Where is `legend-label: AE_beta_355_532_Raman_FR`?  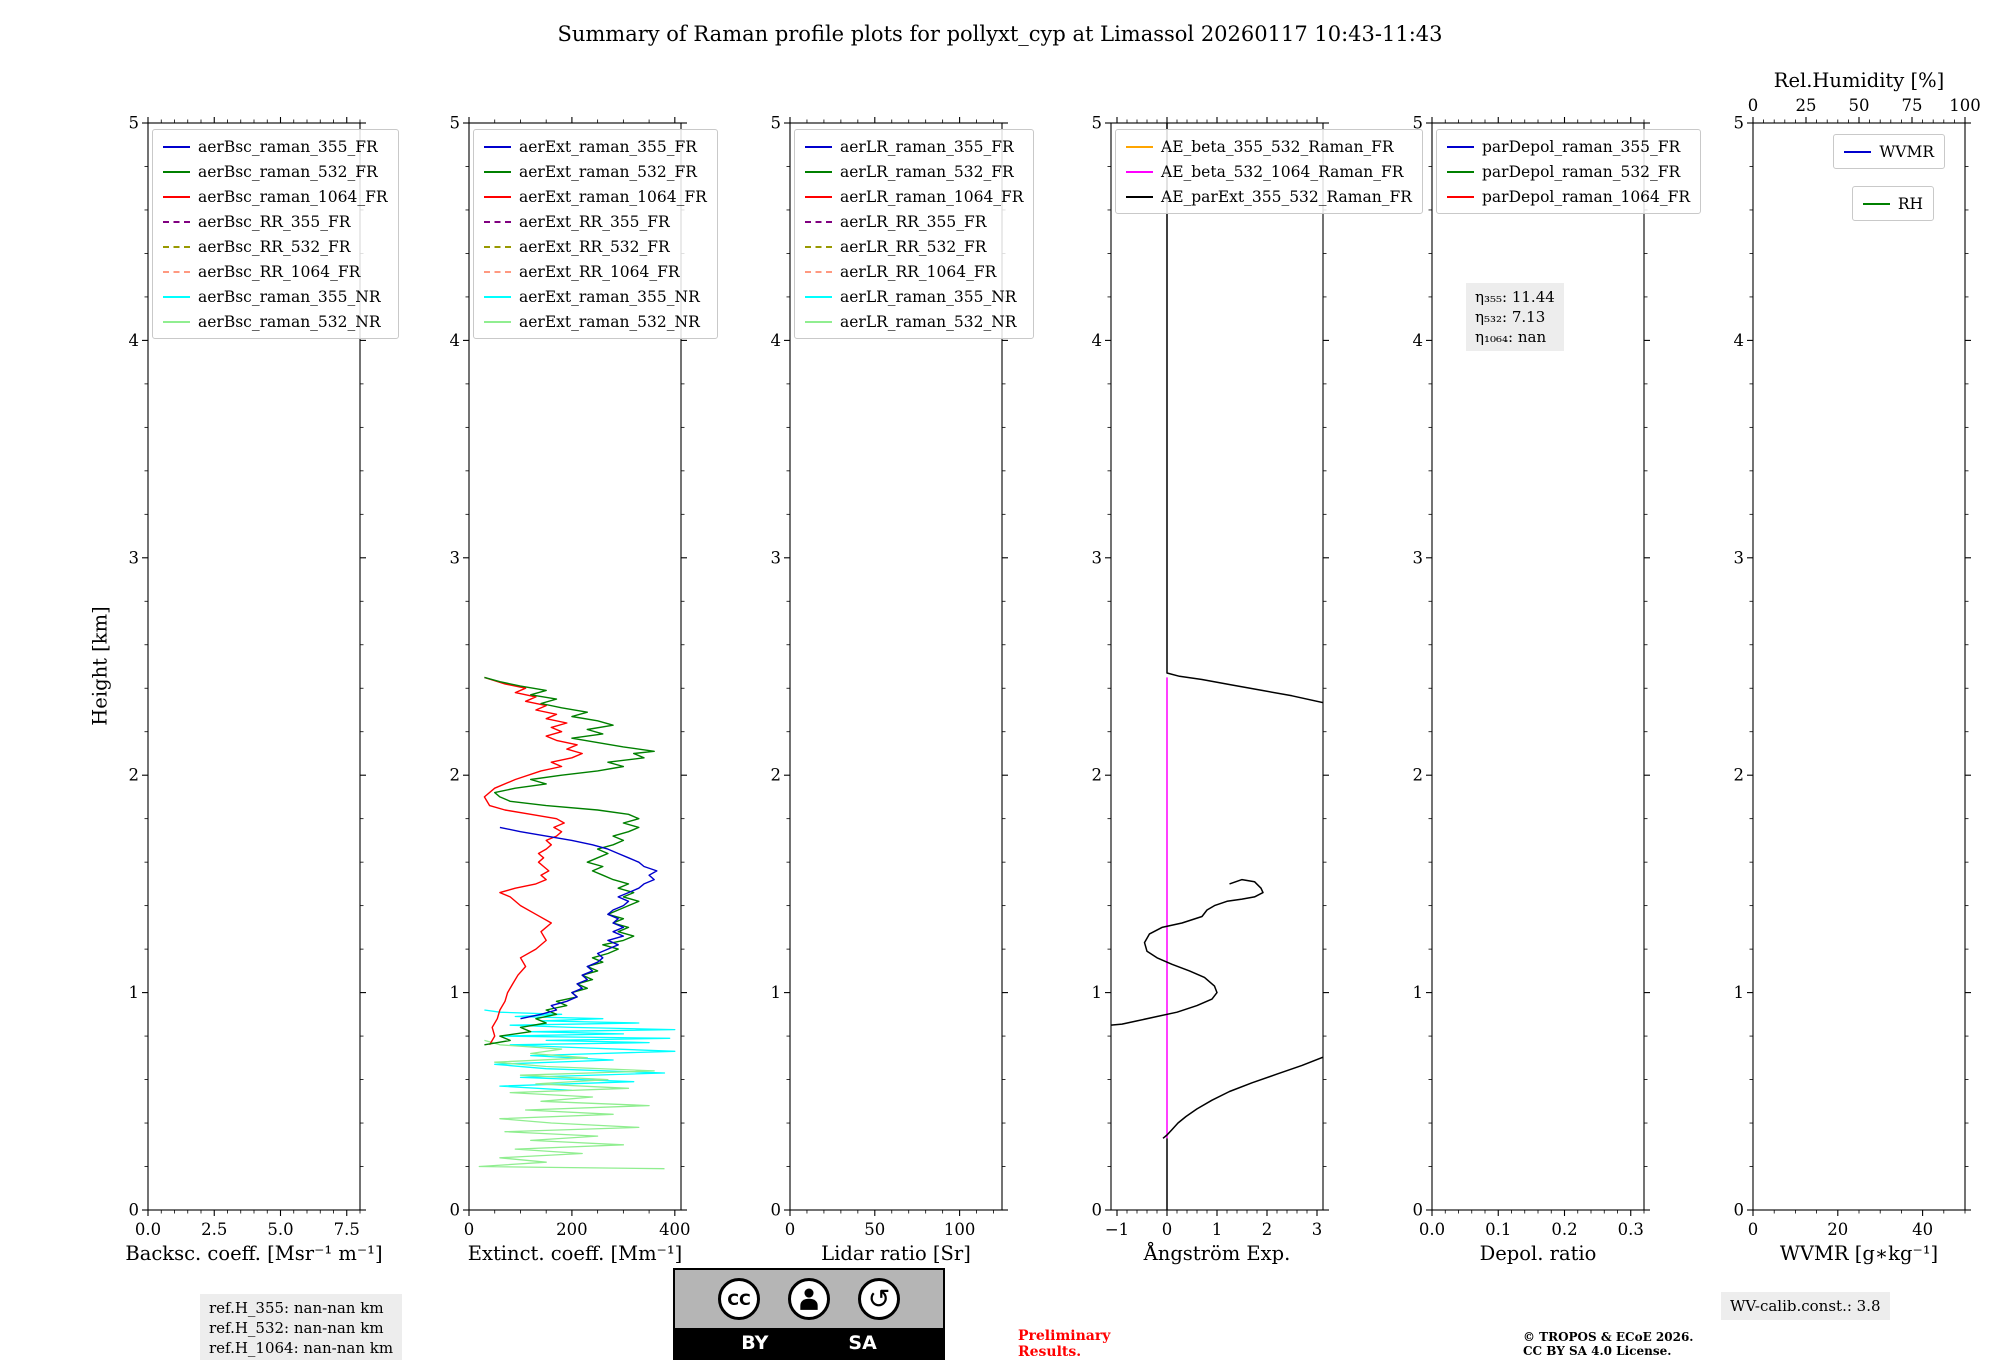 legend-label: AE_beta_355_532_Raman_FR is located at coordinates (1277, 147).